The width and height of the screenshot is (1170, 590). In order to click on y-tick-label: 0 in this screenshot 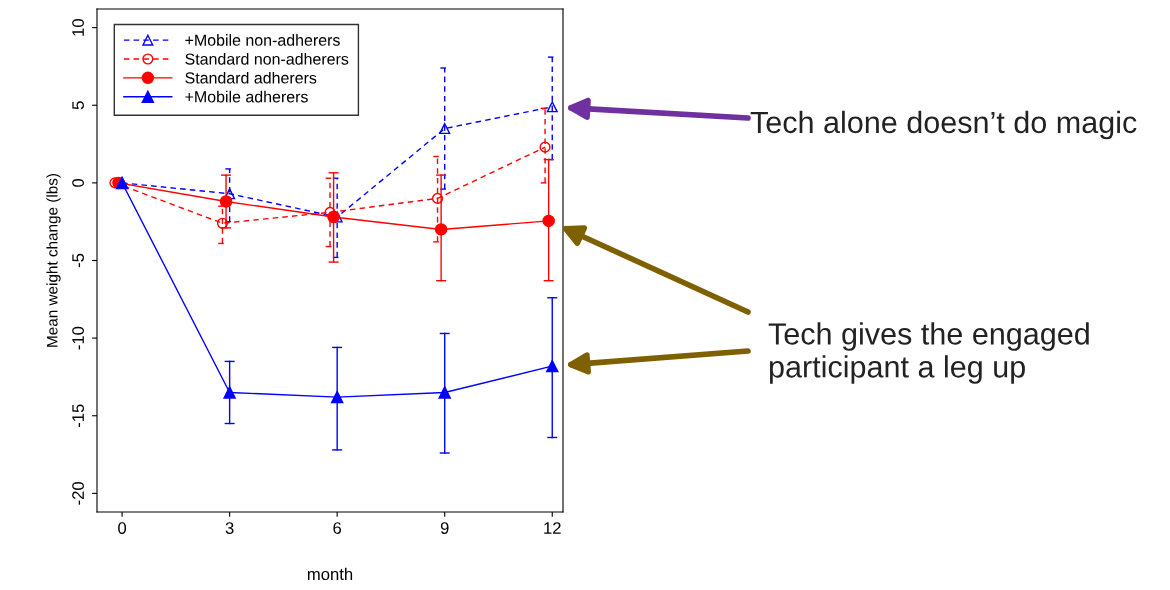, I will do `click(78, 182)`.